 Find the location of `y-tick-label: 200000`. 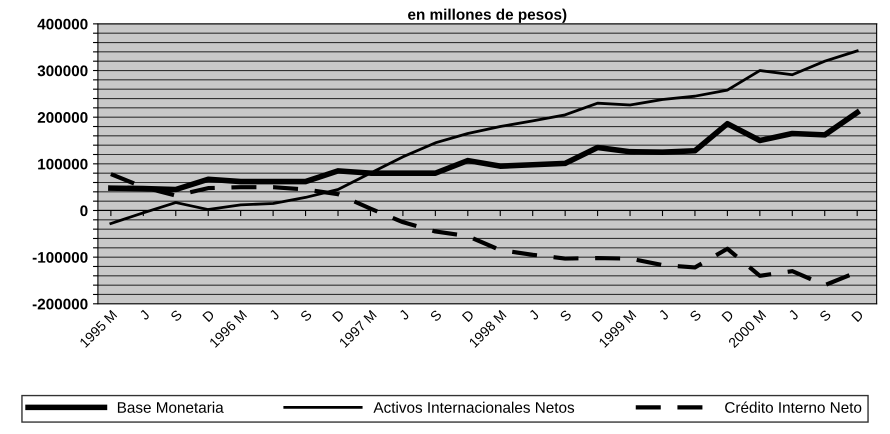

y-tick-label: 200000 is located at coordinates (63, 117).